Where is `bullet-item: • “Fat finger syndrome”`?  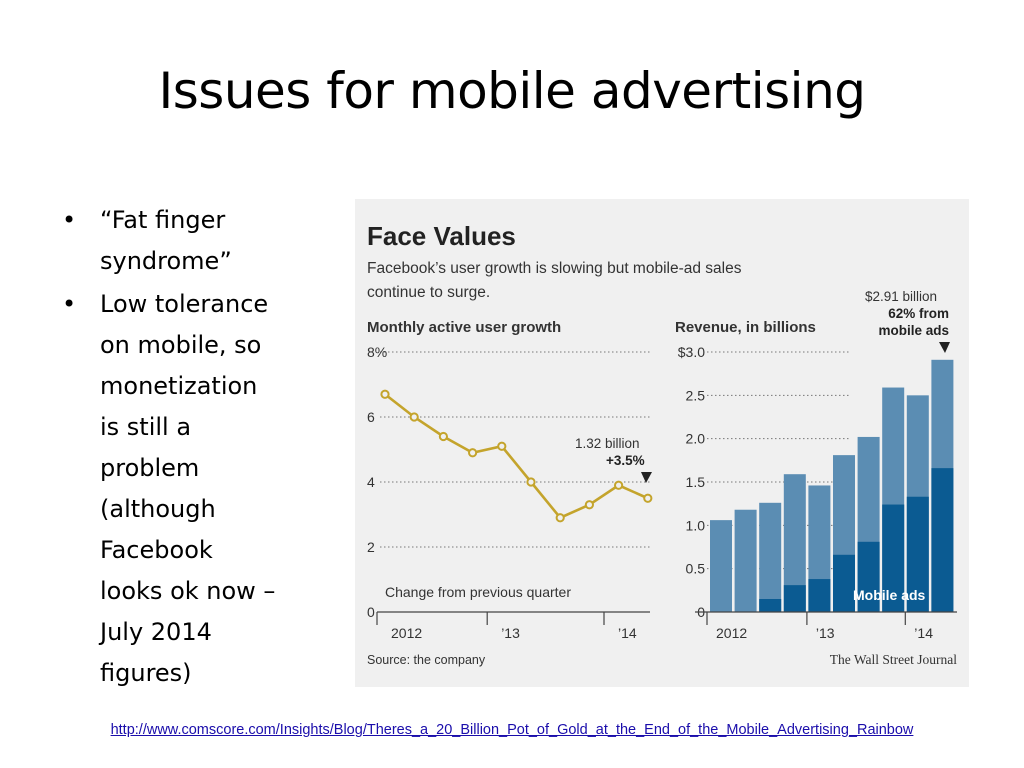 bullet-item: • “Fat finger syndrome” is located at coordinates (192, 241).